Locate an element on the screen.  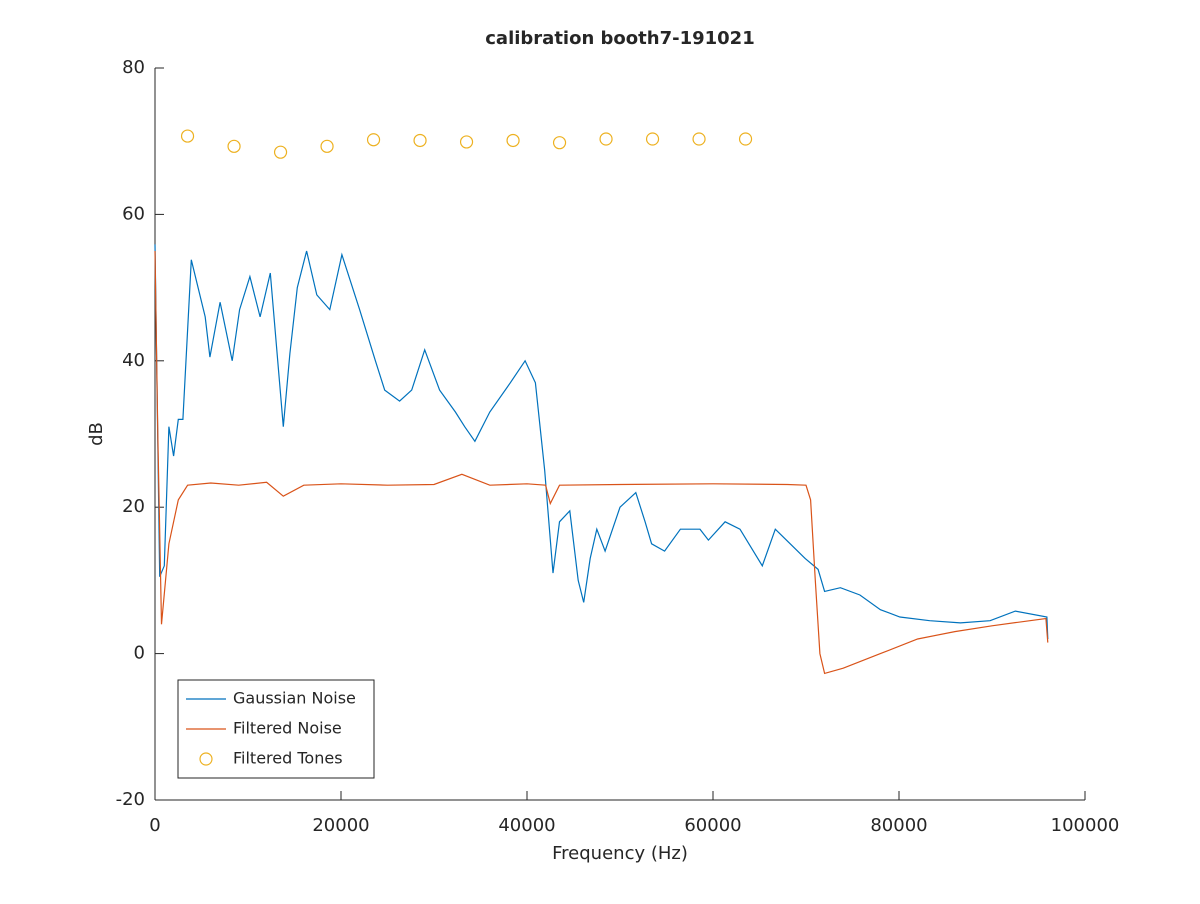
chart-title: calibration booth7-191021 is located at coordinates (619, 38).